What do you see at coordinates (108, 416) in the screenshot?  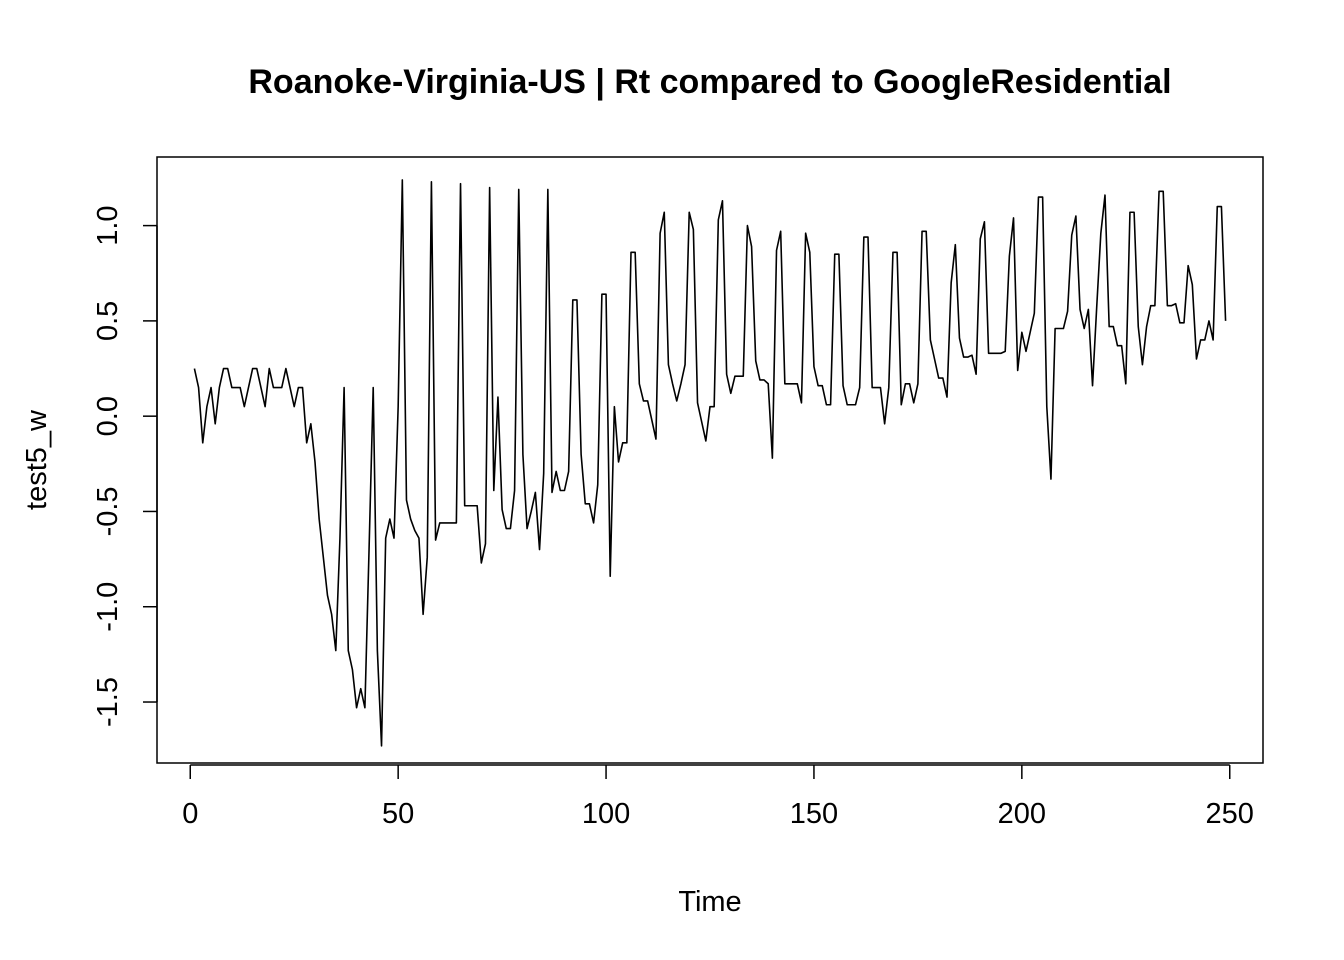 I see `y-tick-label: 0.0` at bounding box center [108, 416].